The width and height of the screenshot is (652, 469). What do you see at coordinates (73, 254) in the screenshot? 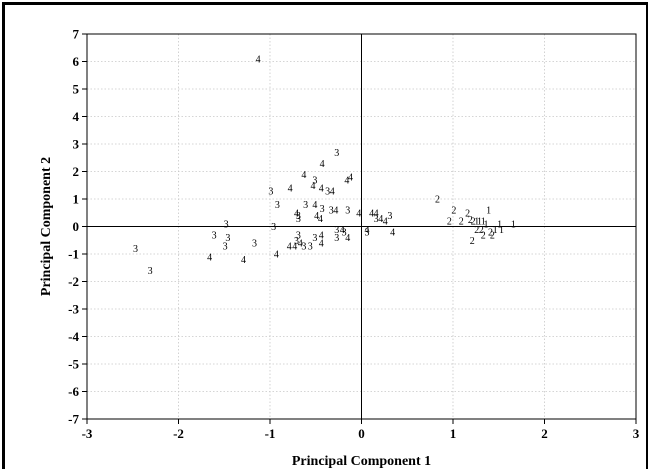
I see `y-tick-label: -1` at bounding box center [73, 254].